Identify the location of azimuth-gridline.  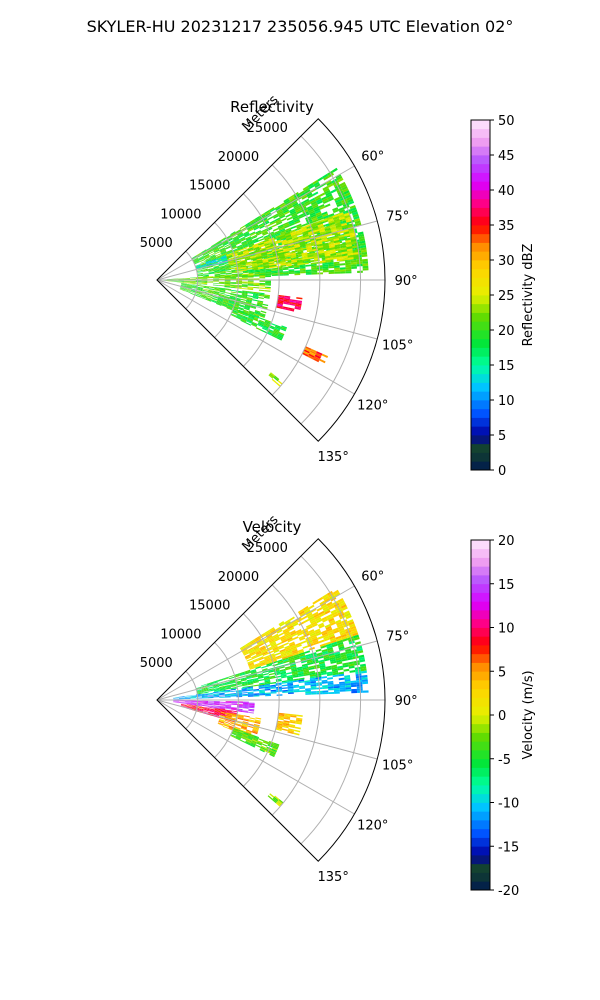
(267, 250).